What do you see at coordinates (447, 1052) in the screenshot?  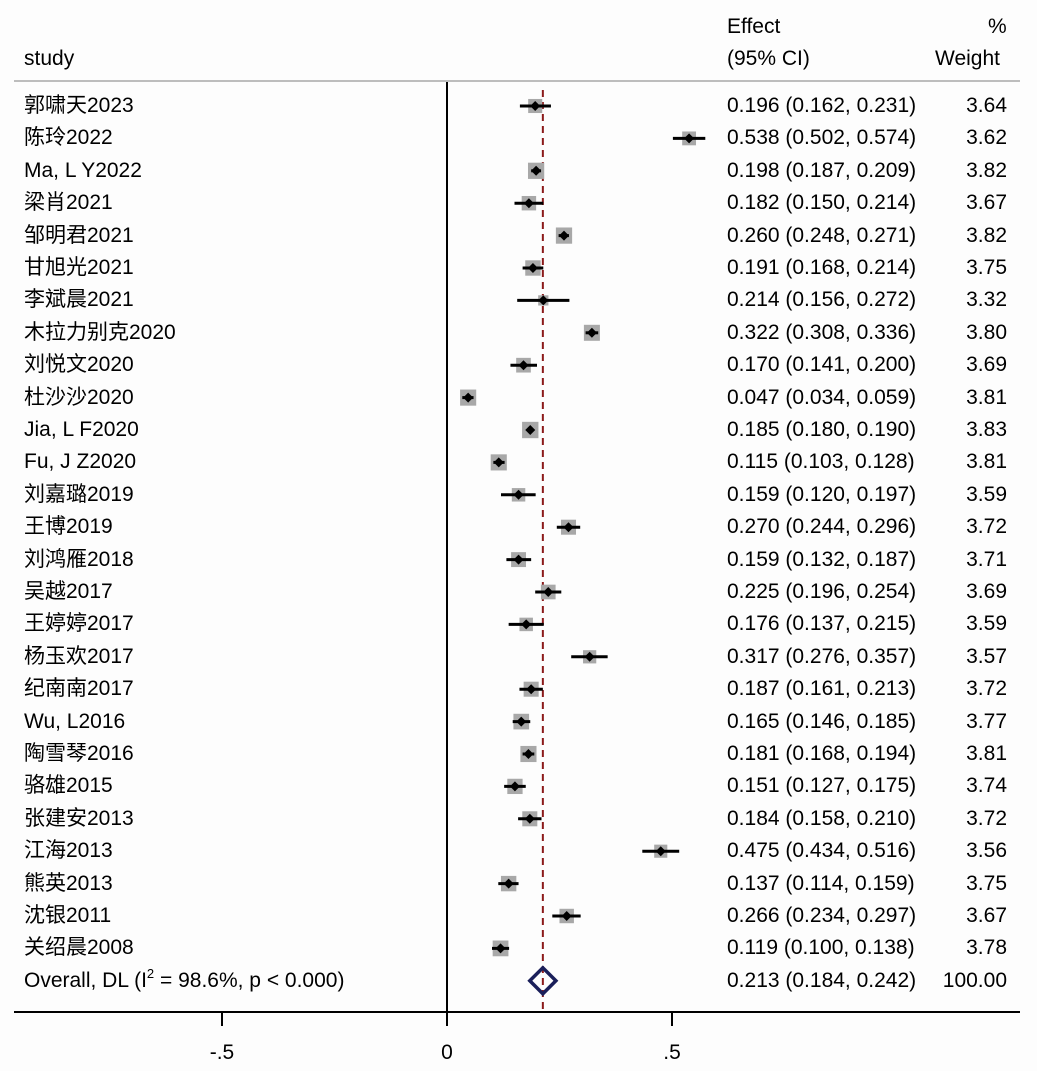 I see `x-tick-label: 0` at bounding box center [447, 1052].